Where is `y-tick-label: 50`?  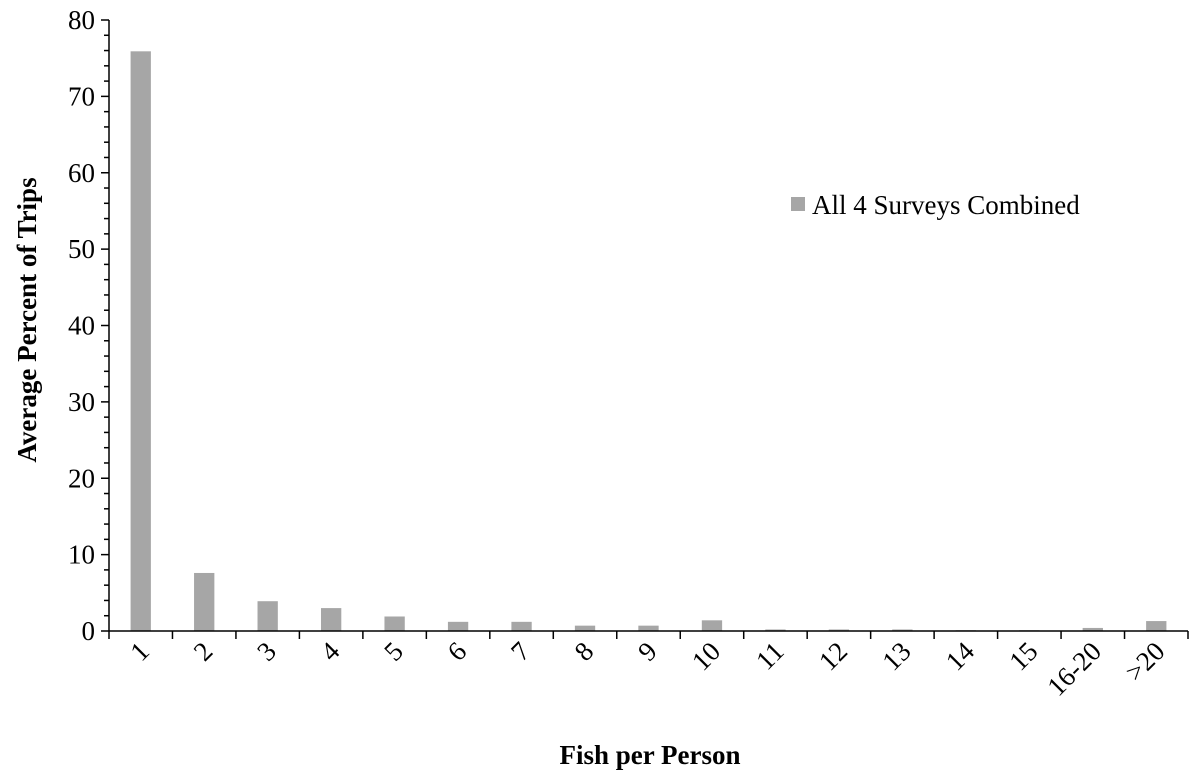
y-tick-label: 50 is located at coordinates (81, 249).